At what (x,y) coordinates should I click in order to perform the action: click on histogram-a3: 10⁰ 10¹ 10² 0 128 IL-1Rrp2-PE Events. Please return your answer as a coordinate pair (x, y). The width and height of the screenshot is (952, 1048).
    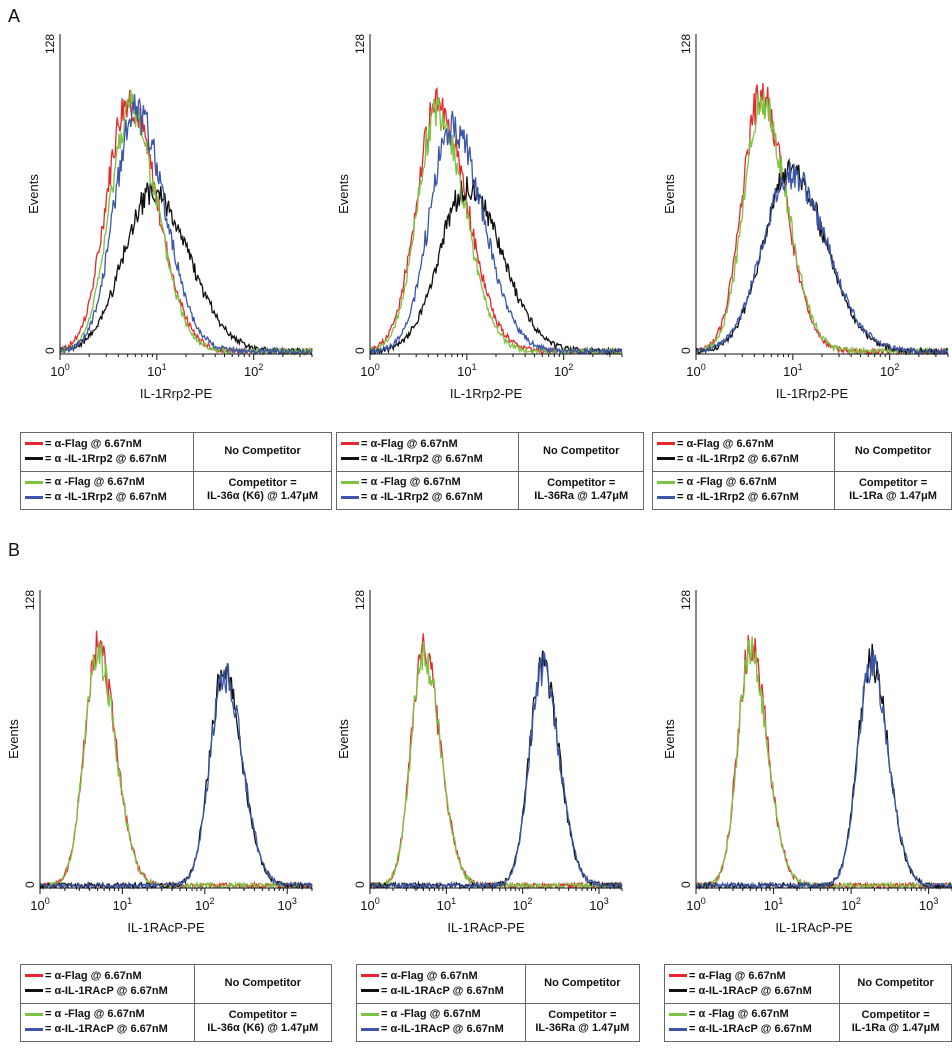
    Looking at the image, I should click on (805, 217).